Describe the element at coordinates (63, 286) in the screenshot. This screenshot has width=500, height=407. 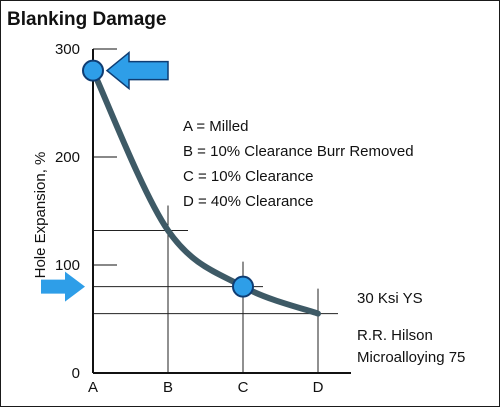
I see `arrow-icon-left` at that location.